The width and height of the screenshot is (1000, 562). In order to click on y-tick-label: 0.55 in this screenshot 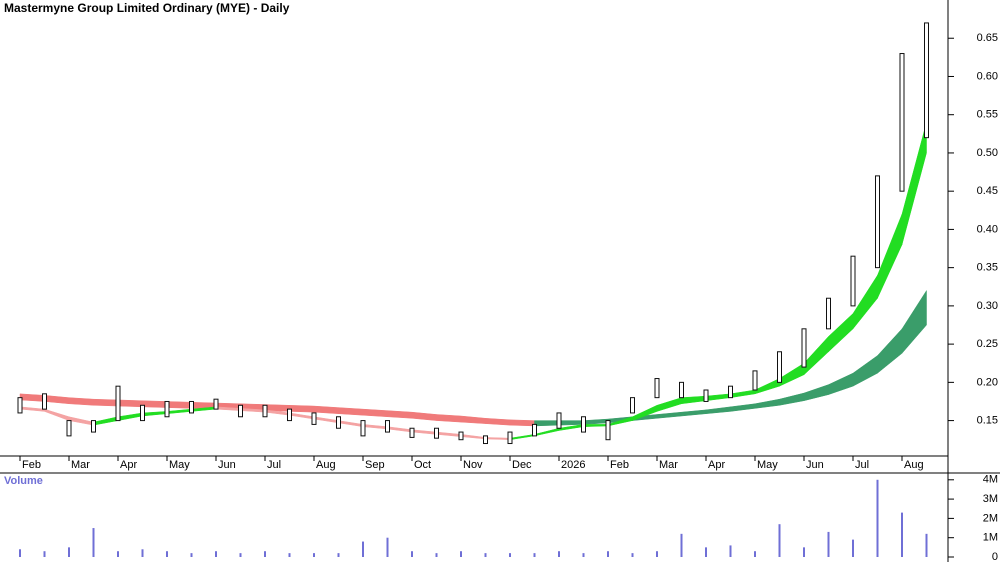, I will do `click(987, 115)`.